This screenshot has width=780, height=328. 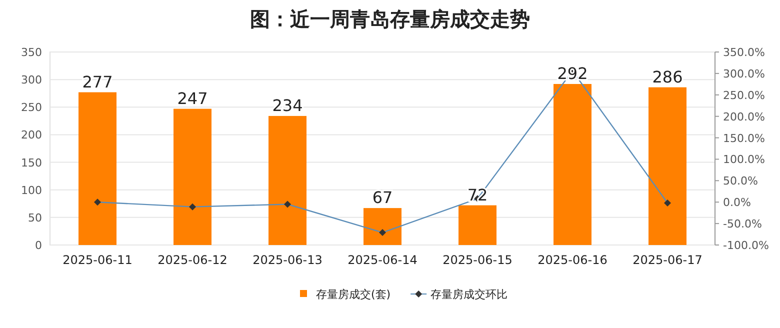 What do you see at coordinates (38, 245) in the screenshot?
I see `y-tick-label: 0` at bounding box center [38, 245].